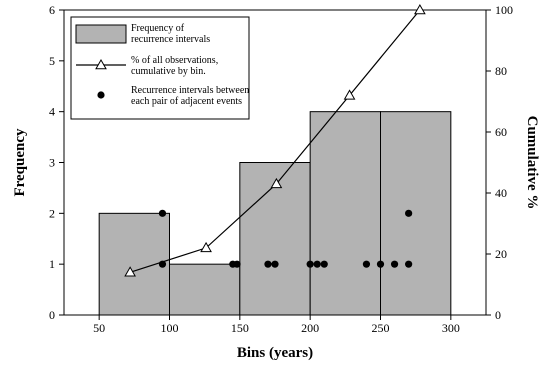 This screenshot has width=547, height=366. What do you see at coordinates (275, 353) in the screenshot?
I see `x-axis-title: Bins (years)` at bounding box center [275, 353].